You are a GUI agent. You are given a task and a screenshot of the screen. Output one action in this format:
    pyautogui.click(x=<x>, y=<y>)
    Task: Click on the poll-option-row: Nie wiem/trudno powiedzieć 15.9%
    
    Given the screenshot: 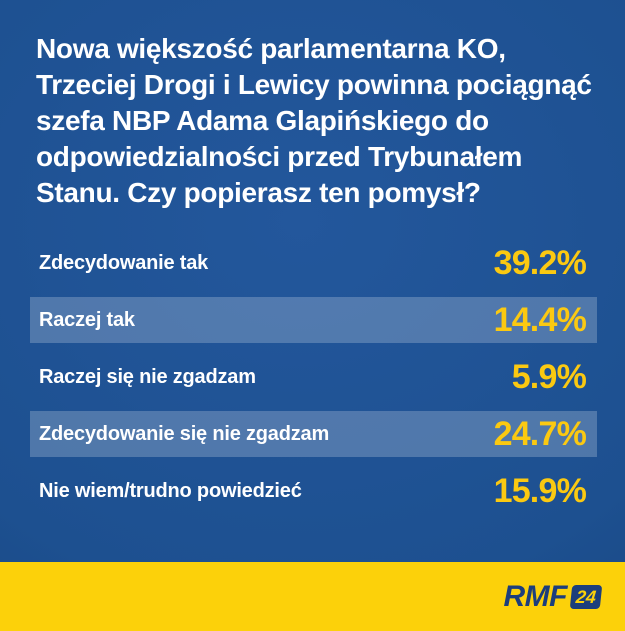 What is the action you would take?
    pyautogui.click(x=313, y=491)
    